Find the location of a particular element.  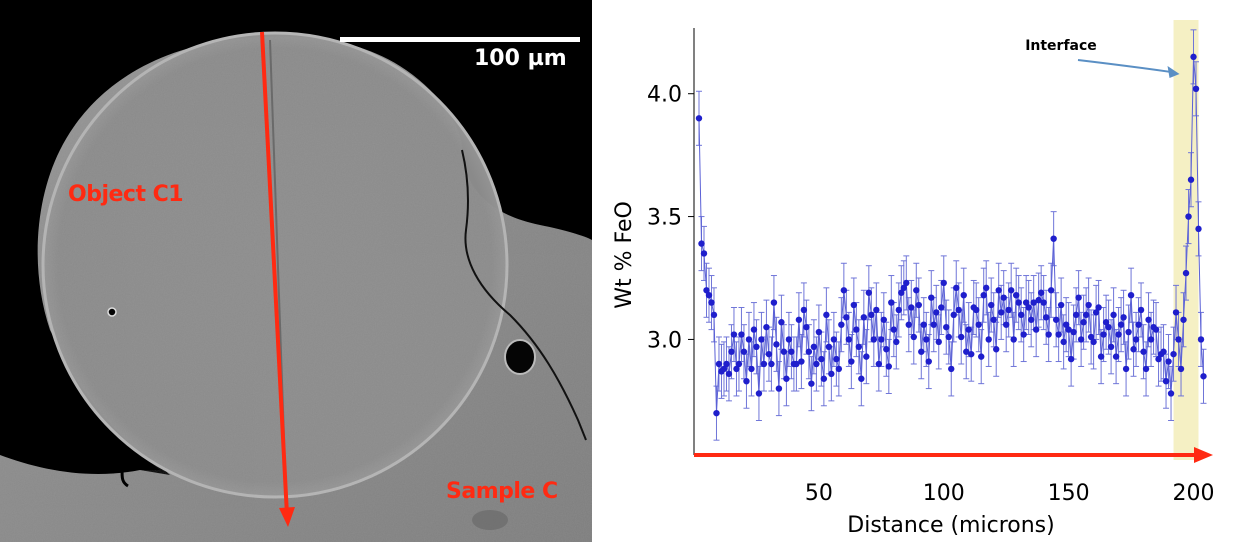

interface-annotation-arrowhead is located at coordinates (1173, 72).